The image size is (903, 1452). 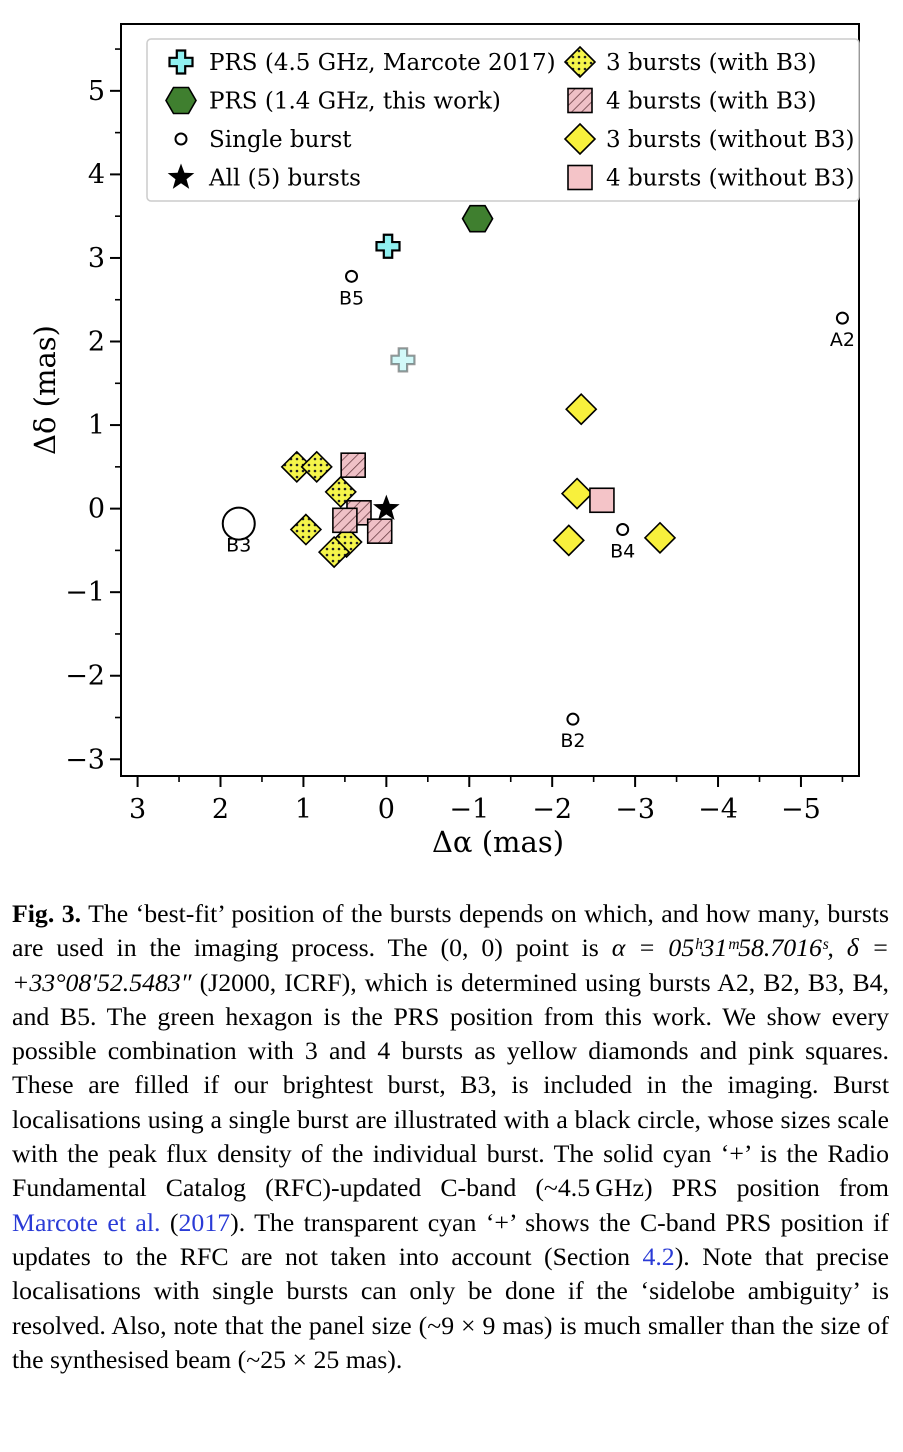 What do you see at coordinates (181, 139) in the screenshot?
I see `legend-marker-circle` at bounding box center [181, 139].